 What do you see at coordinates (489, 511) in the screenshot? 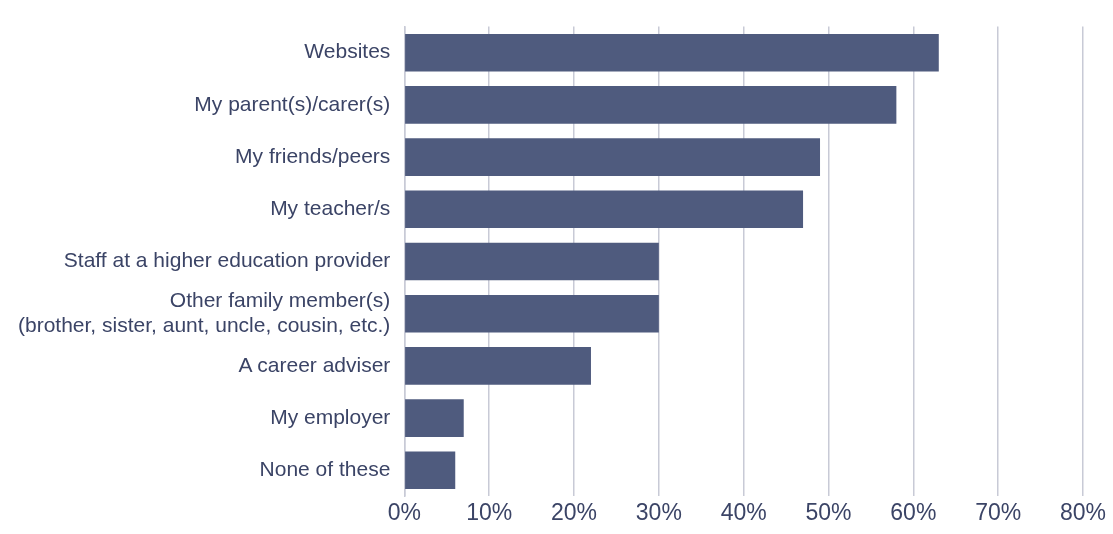
I see `x-tick-label: 10%` at bounding box center [489, 511].